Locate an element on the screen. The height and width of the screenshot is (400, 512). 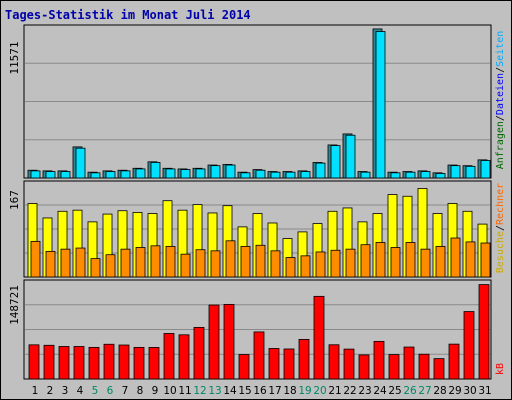
y-axis-labels: 11571 167 148721 is located at coordinates (14, 182).